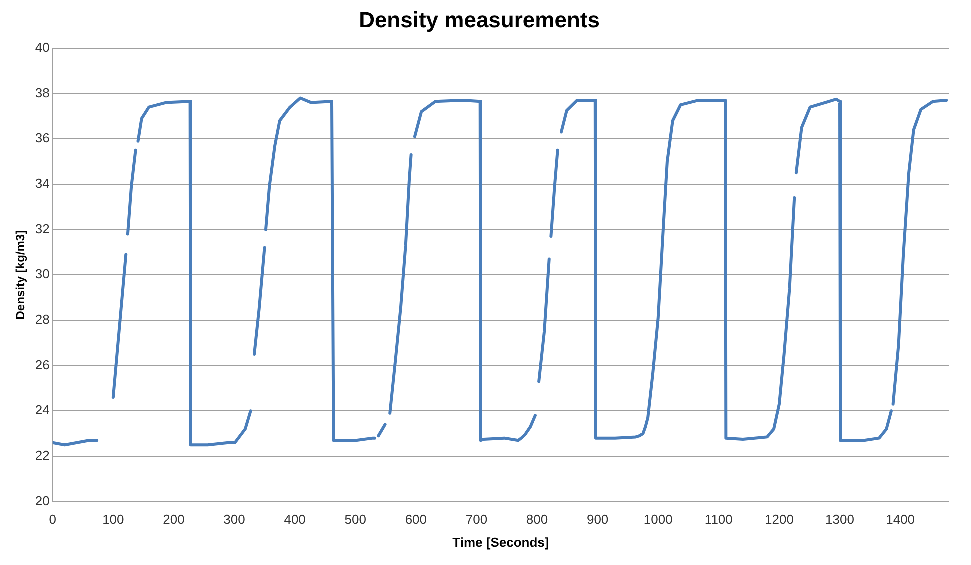 The width and height of the screenshot is (971, 565). Describe the element at coordinates (501, 542) in the screenshot. I see `x-axis-title: Time [Seconds]` at that location.